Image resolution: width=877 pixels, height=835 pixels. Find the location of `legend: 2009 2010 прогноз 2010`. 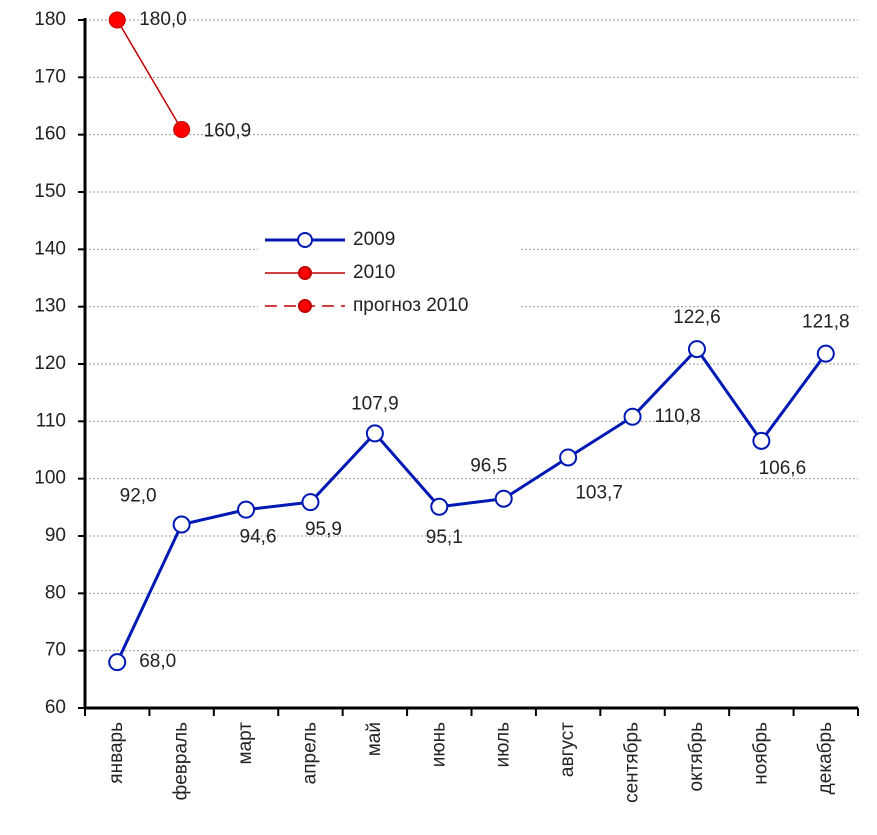

legend: 2009 2010 прогноз 2010 is located at coordinates (389, 273).